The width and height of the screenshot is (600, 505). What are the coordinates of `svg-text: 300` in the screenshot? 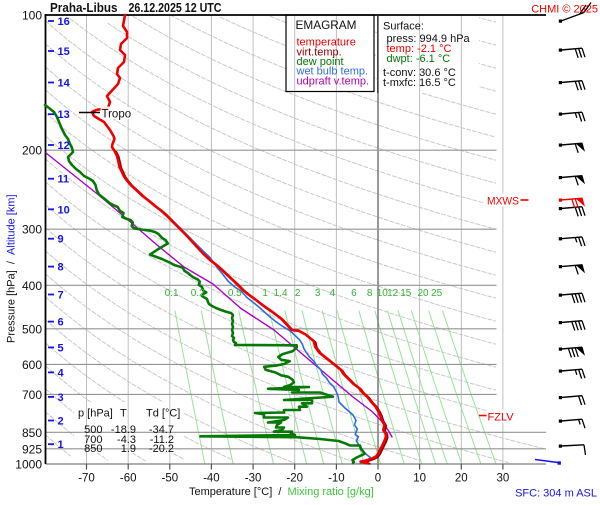 It's located at (32, 230).